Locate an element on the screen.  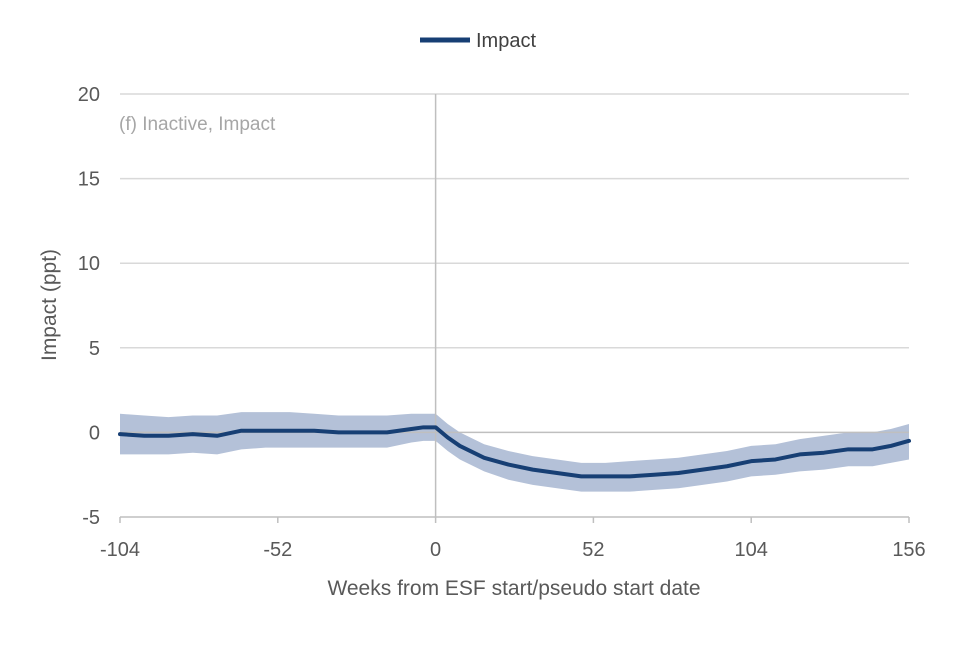
series-layer is located at coordinates (514, 452).